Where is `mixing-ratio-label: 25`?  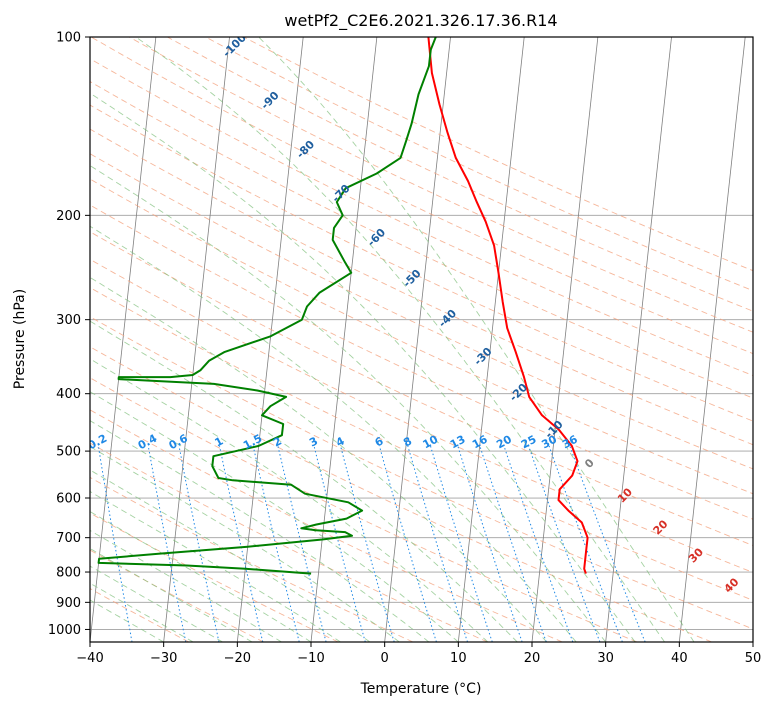
mixing-ratio-label: 25 is located at coordinates (529, 442).